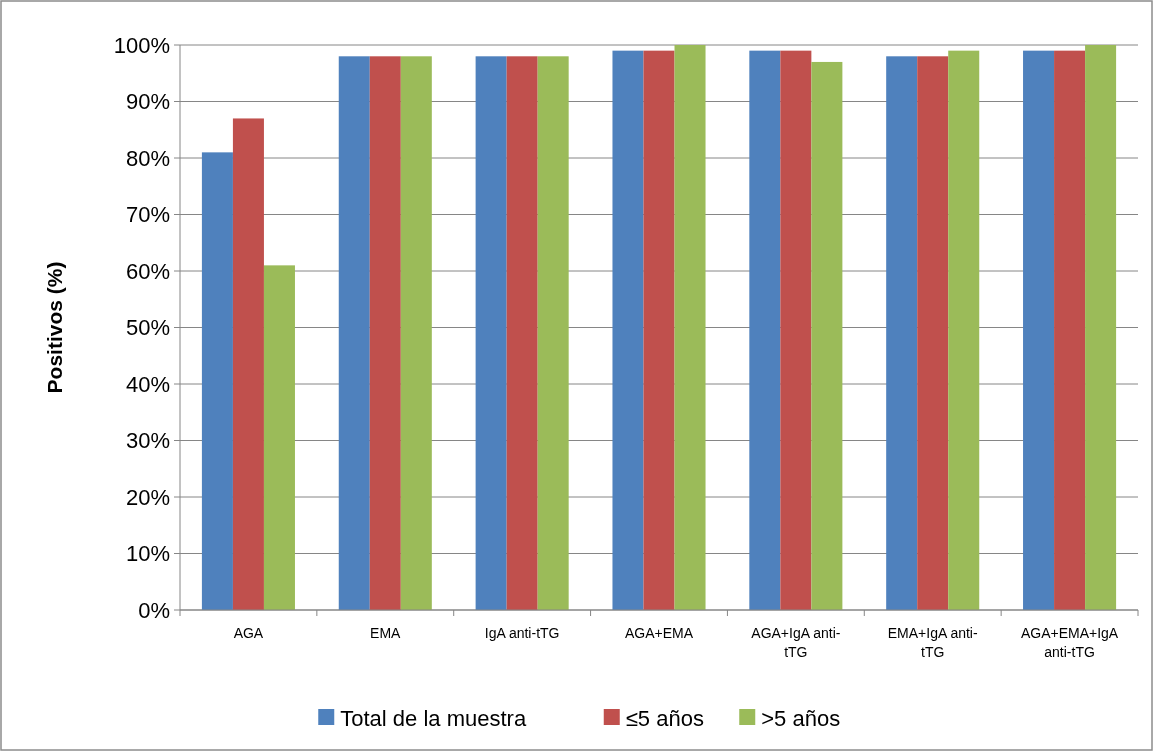 This screenshot has height=751, width=1153. What do you see at coordinates (664, 718) in the screenshot?
I see `legend-label: ≤5 años` at bounding box center [664, 718].